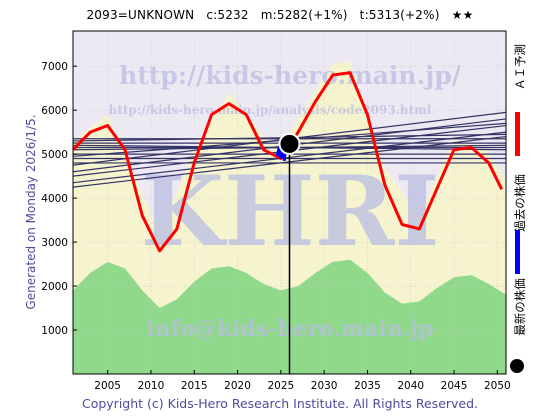 The image size is (560, 420). What do you see at coordinates (399, 15) in the screenshot?
I see `target-price: t:5313(+2%)` at bounding box center [399, 15].